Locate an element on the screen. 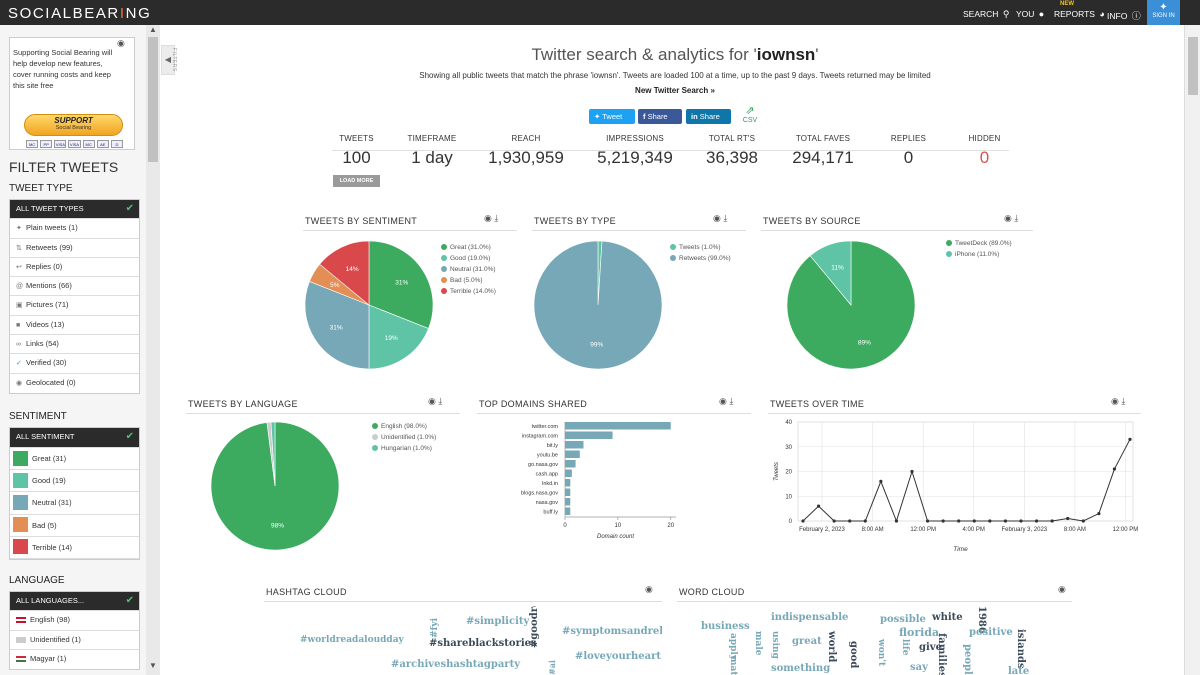 Image resolution: width=1200 pixels, height=675 pixels. legend-item: Hungarian (1.0%) is located at coordinates (404, 448).